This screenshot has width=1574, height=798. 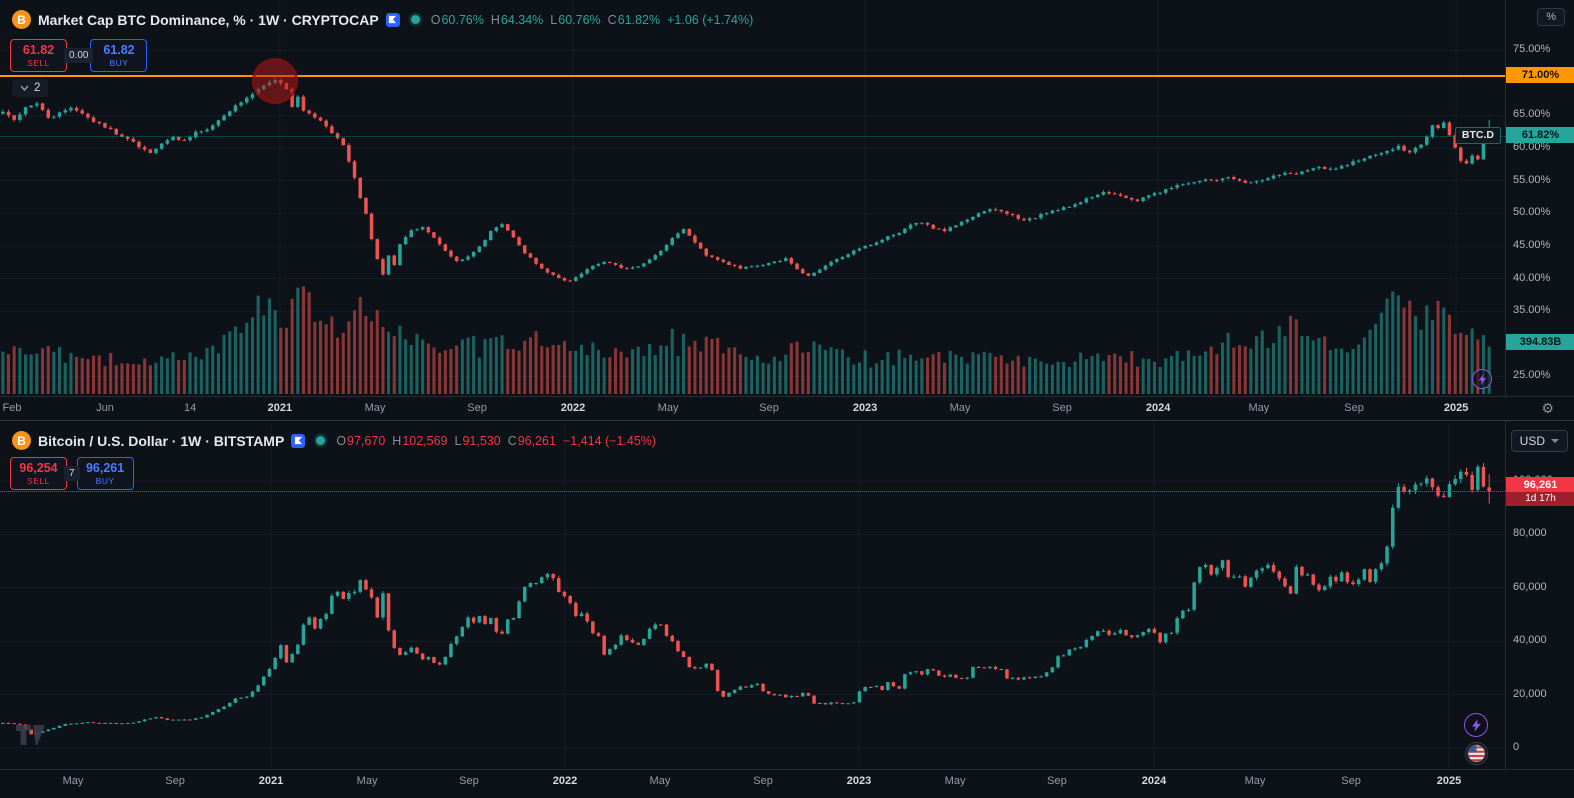 What do you see at coordinates (38, 55) in the screenshot?
I see `sell-button: 61.82 SELL` at bounding box center [38, 55].